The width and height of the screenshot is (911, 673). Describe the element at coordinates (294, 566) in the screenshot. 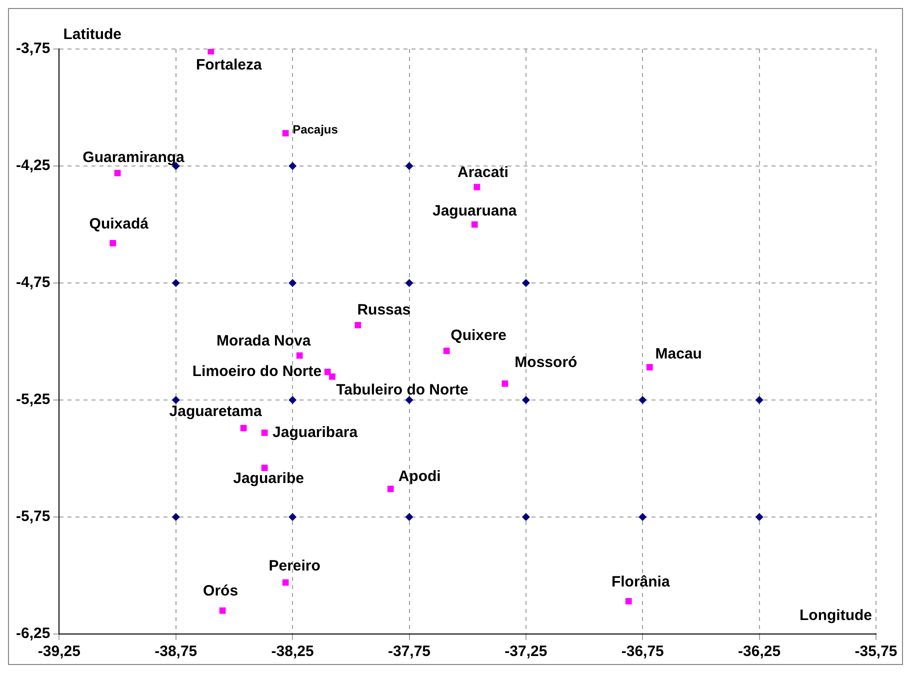

I see `series-label: Pereiro` at that location.